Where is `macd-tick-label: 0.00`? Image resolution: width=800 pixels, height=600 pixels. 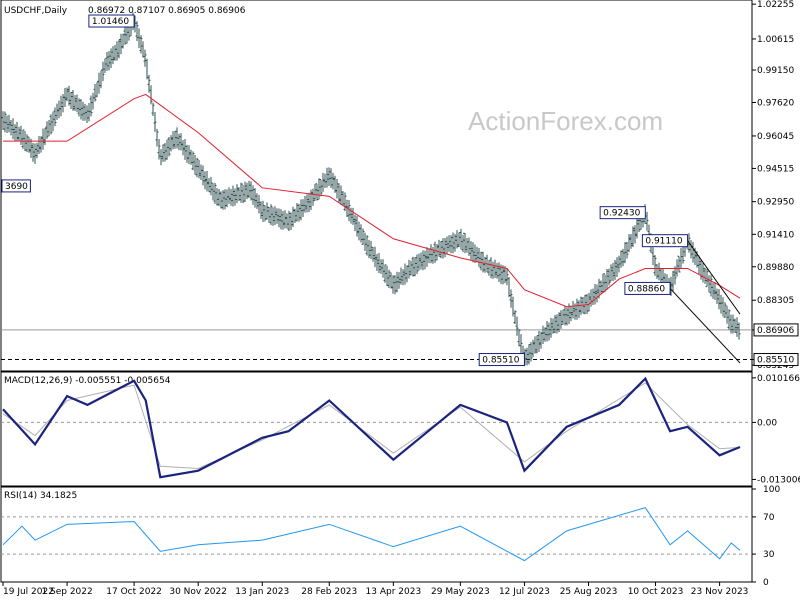 macd-tick-label: 0.00 is located at coordinates (767, 423).